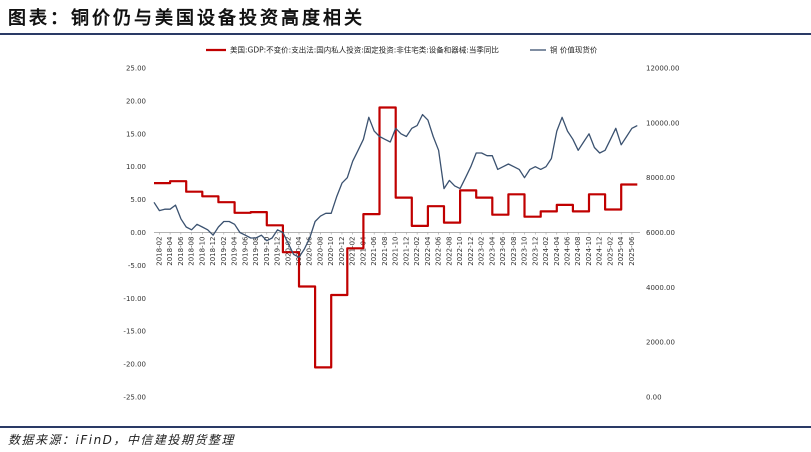  I want to click on x-tick-label: 2020-04, so click(299, 251).